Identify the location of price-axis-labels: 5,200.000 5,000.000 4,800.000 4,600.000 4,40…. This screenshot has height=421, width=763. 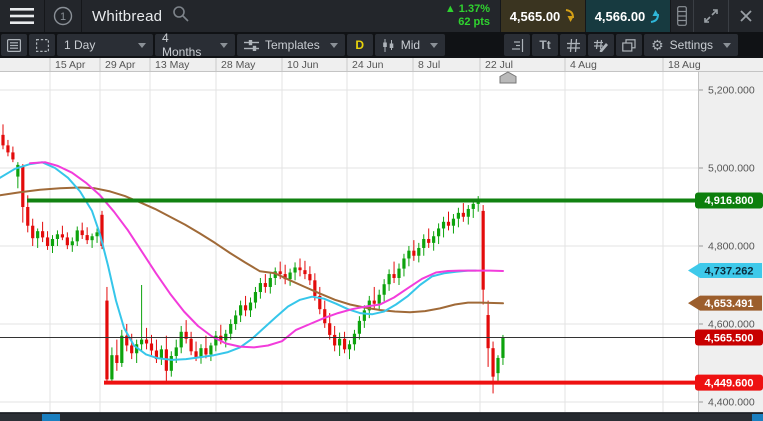
(731, 247).